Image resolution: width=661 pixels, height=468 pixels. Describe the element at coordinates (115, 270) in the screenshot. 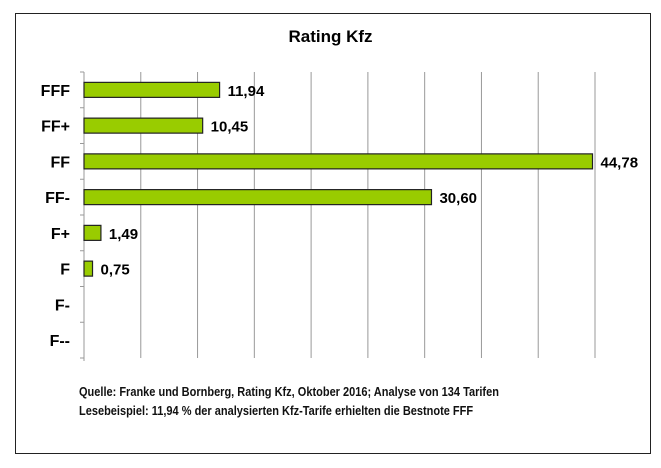

I see `data-label: 0,75` at that location.